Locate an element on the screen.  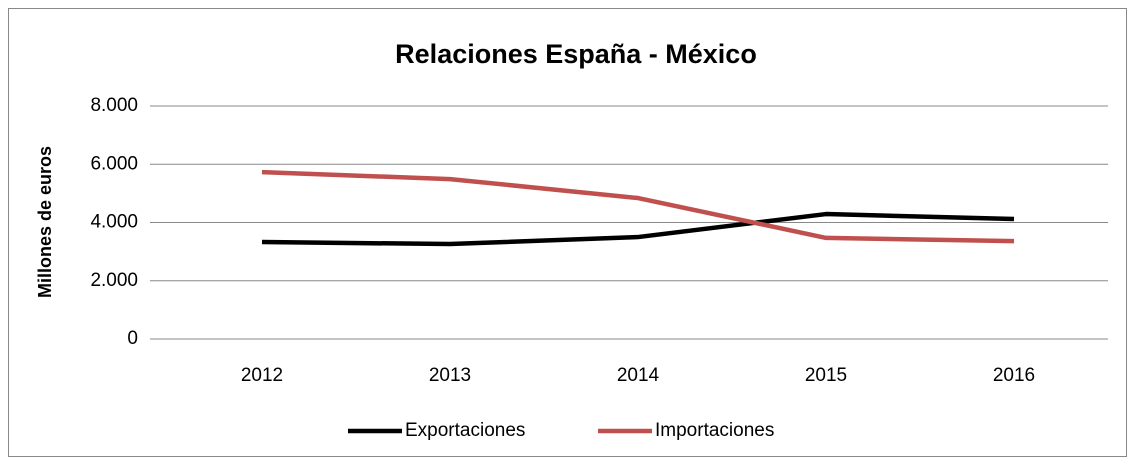
legend-label: Exportaciones is located at coordinates (465, 430).